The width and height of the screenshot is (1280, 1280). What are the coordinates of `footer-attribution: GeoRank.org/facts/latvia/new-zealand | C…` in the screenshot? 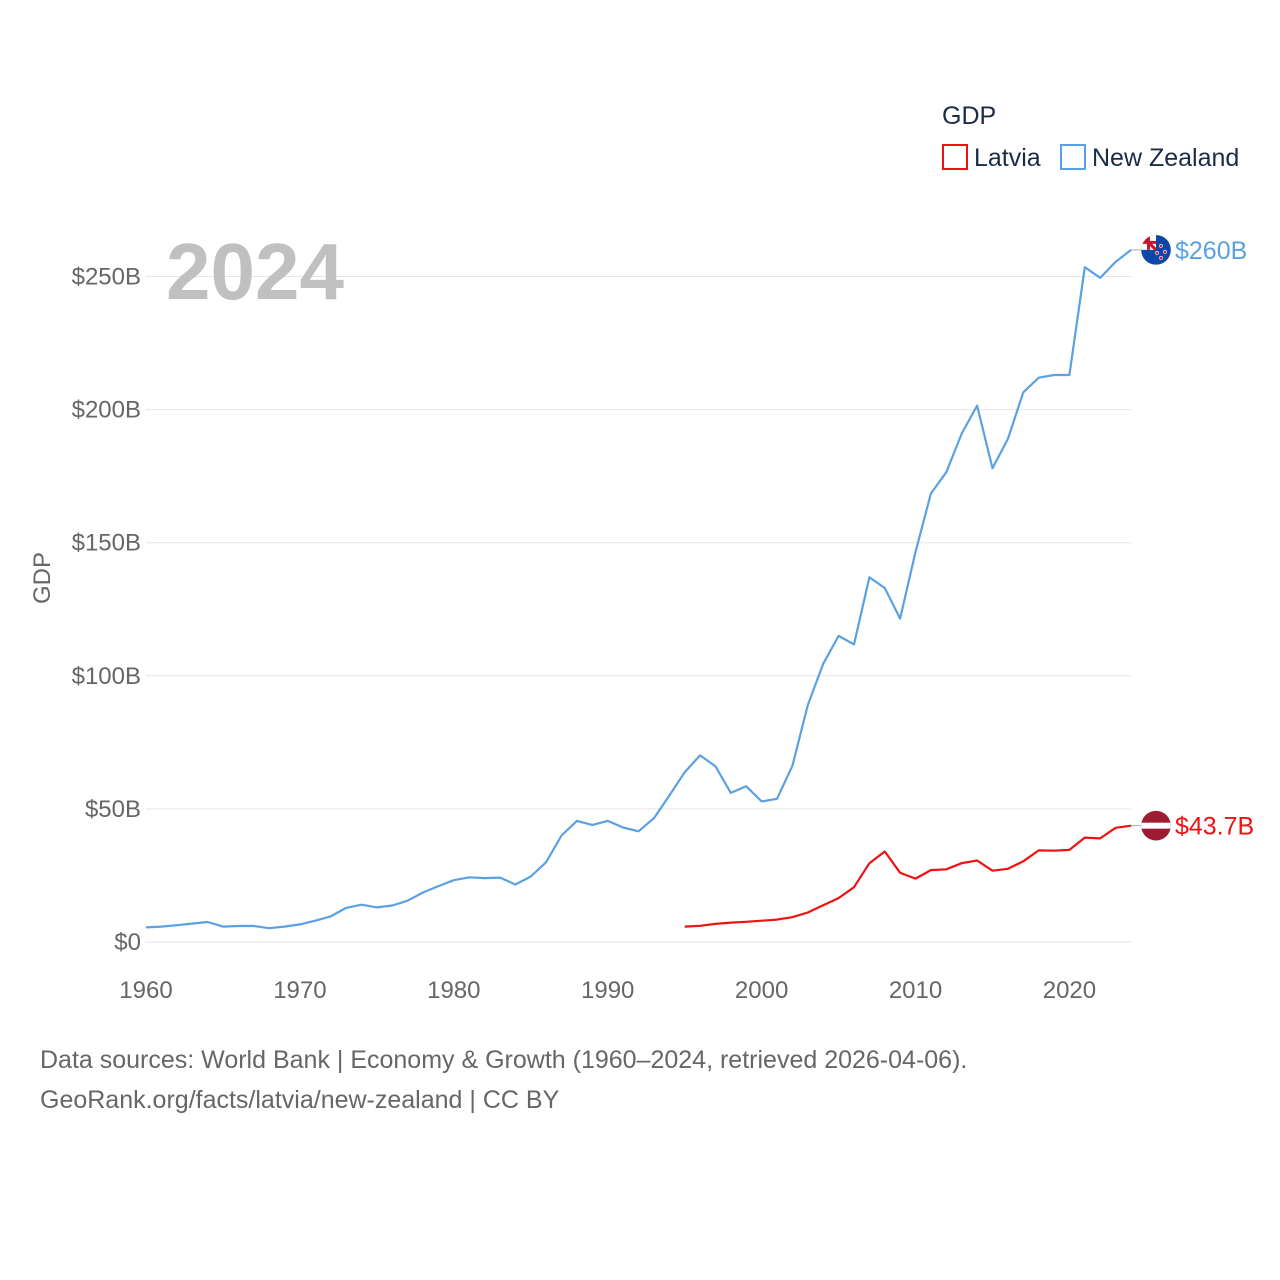 It's located at (300, 1100).